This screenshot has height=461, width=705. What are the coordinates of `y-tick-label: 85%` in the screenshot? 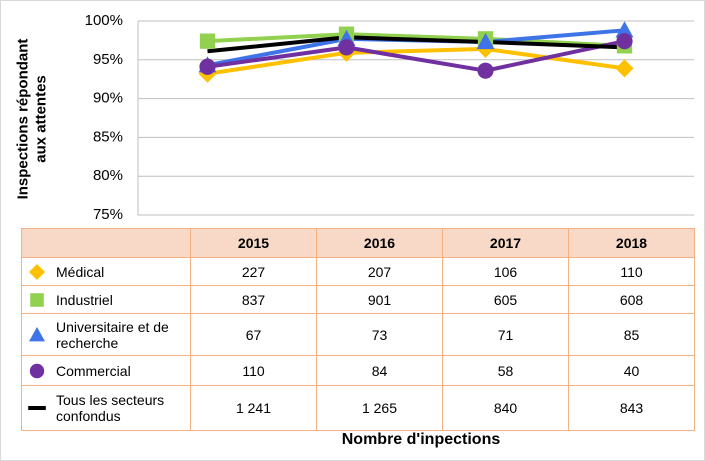 It's located at (108, 136).